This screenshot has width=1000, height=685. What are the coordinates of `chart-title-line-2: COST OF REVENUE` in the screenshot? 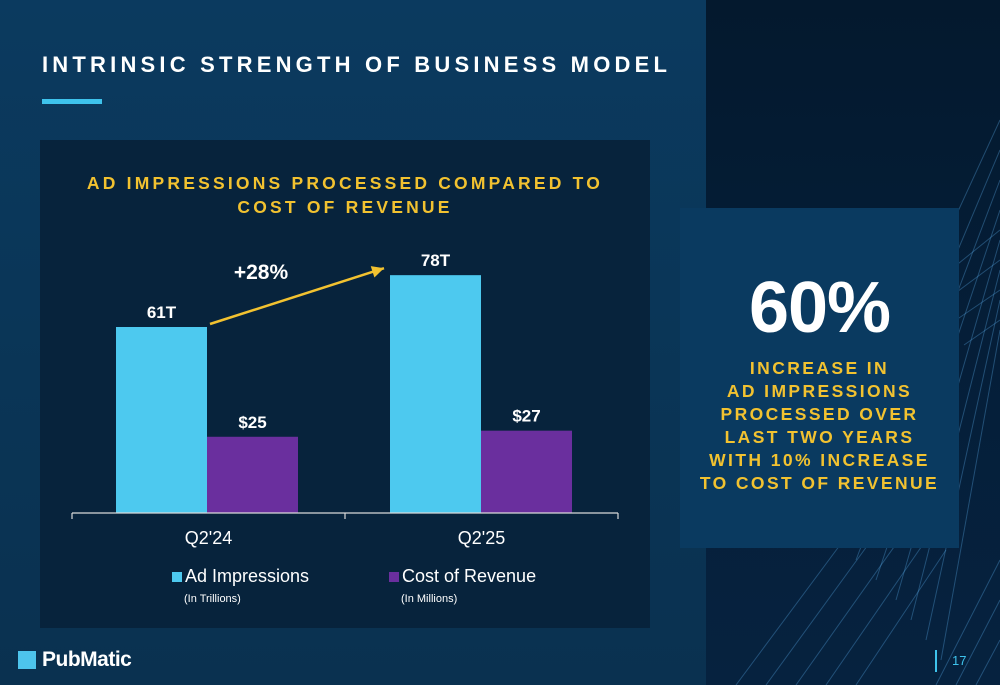 It's located at (345, 207).